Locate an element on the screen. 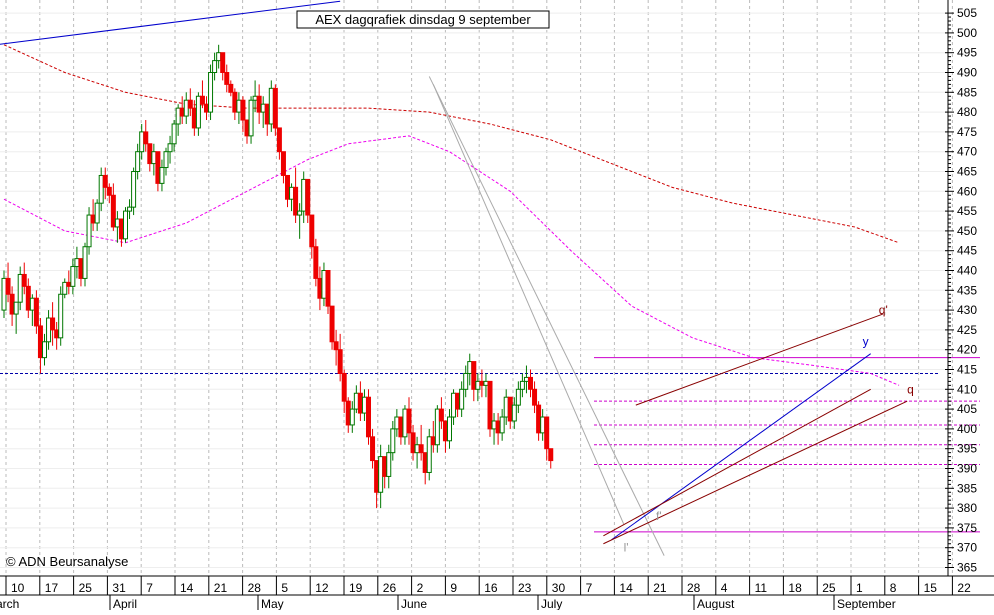  x-tick-label: 18 is located at coordinates (795, 588).